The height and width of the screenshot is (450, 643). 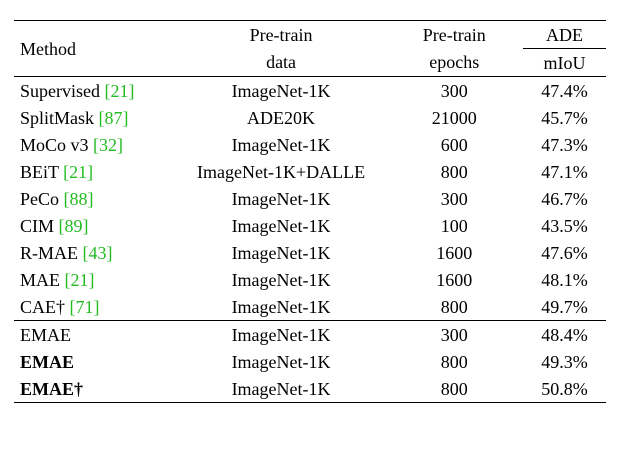 I want to click on method-name: BEiT, so click(x=39, y=171).